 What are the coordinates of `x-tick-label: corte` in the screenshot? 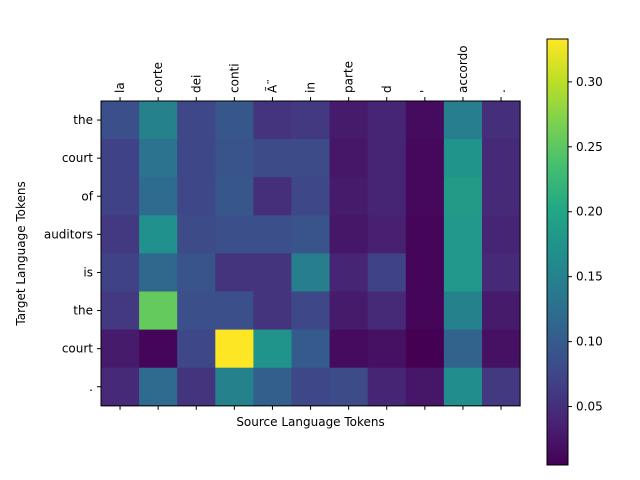 It's located at (158, 77).